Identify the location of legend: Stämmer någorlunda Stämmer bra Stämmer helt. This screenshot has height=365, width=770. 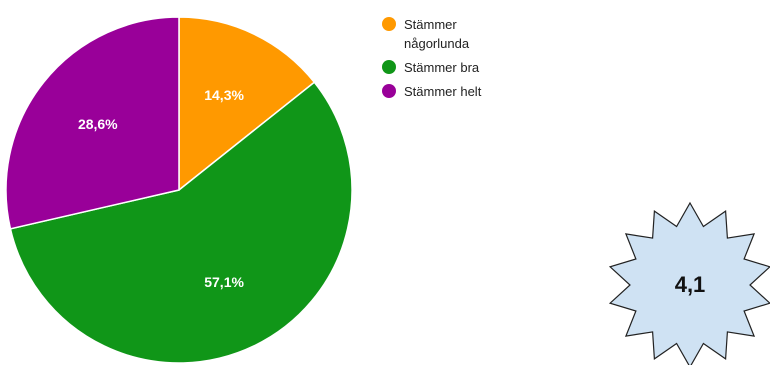
(432, 58).